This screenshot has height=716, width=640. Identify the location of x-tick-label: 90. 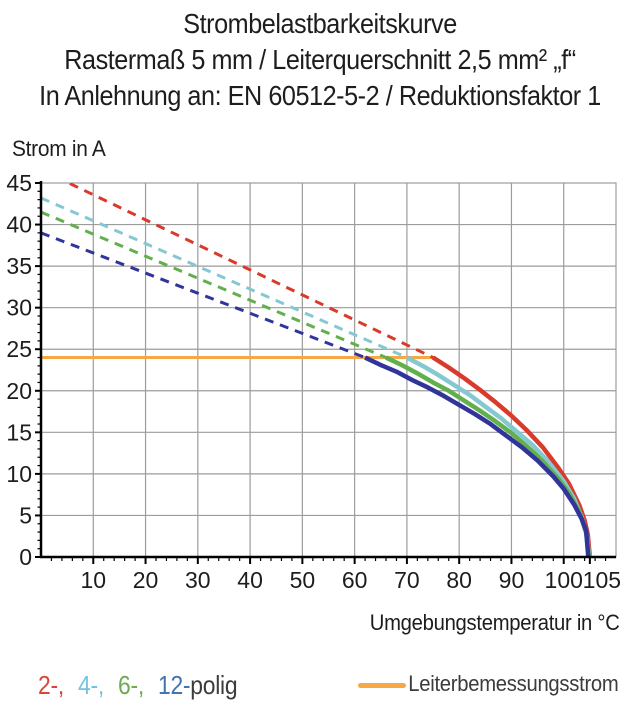
(512, 580).